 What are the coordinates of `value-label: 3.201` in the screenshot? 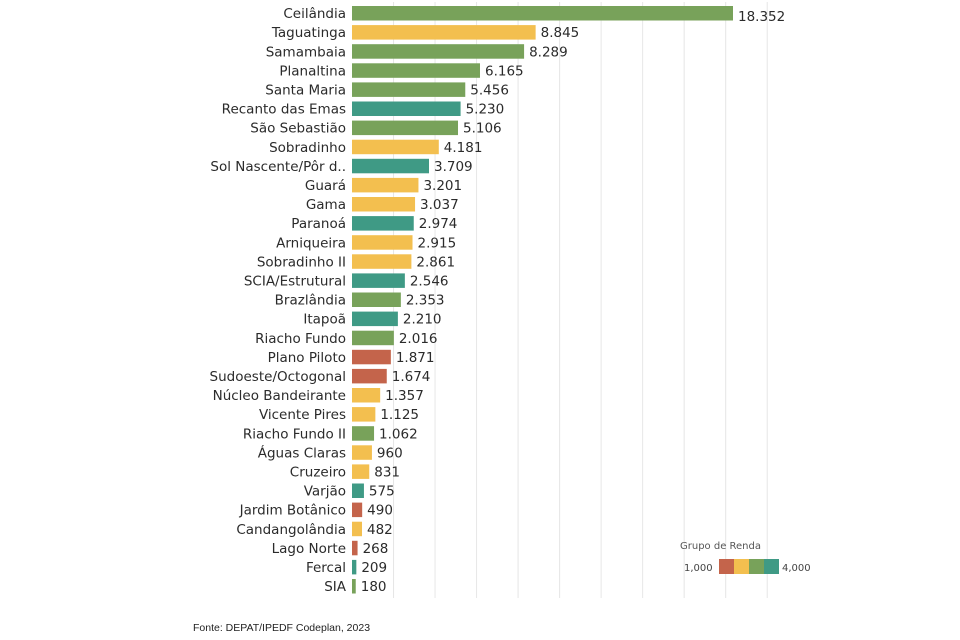 It's located at (442, 186).